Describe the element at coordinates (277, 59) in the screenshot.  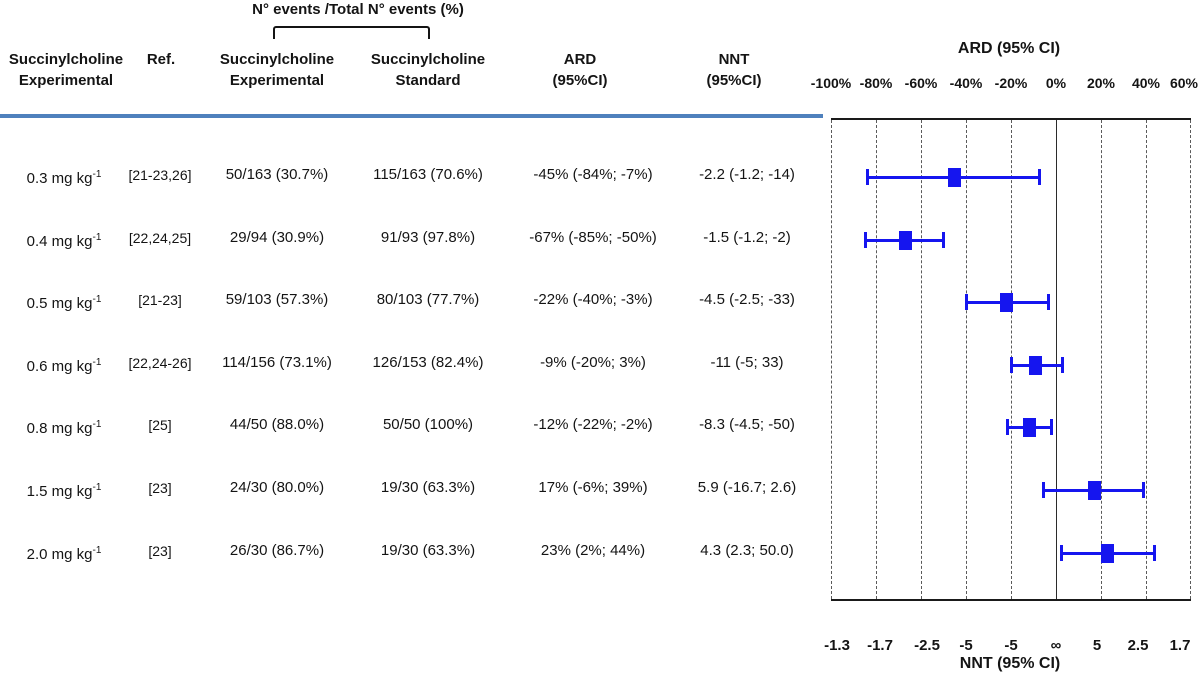
I see `col-header-experimental-line1: Succinylcholine` at that location.